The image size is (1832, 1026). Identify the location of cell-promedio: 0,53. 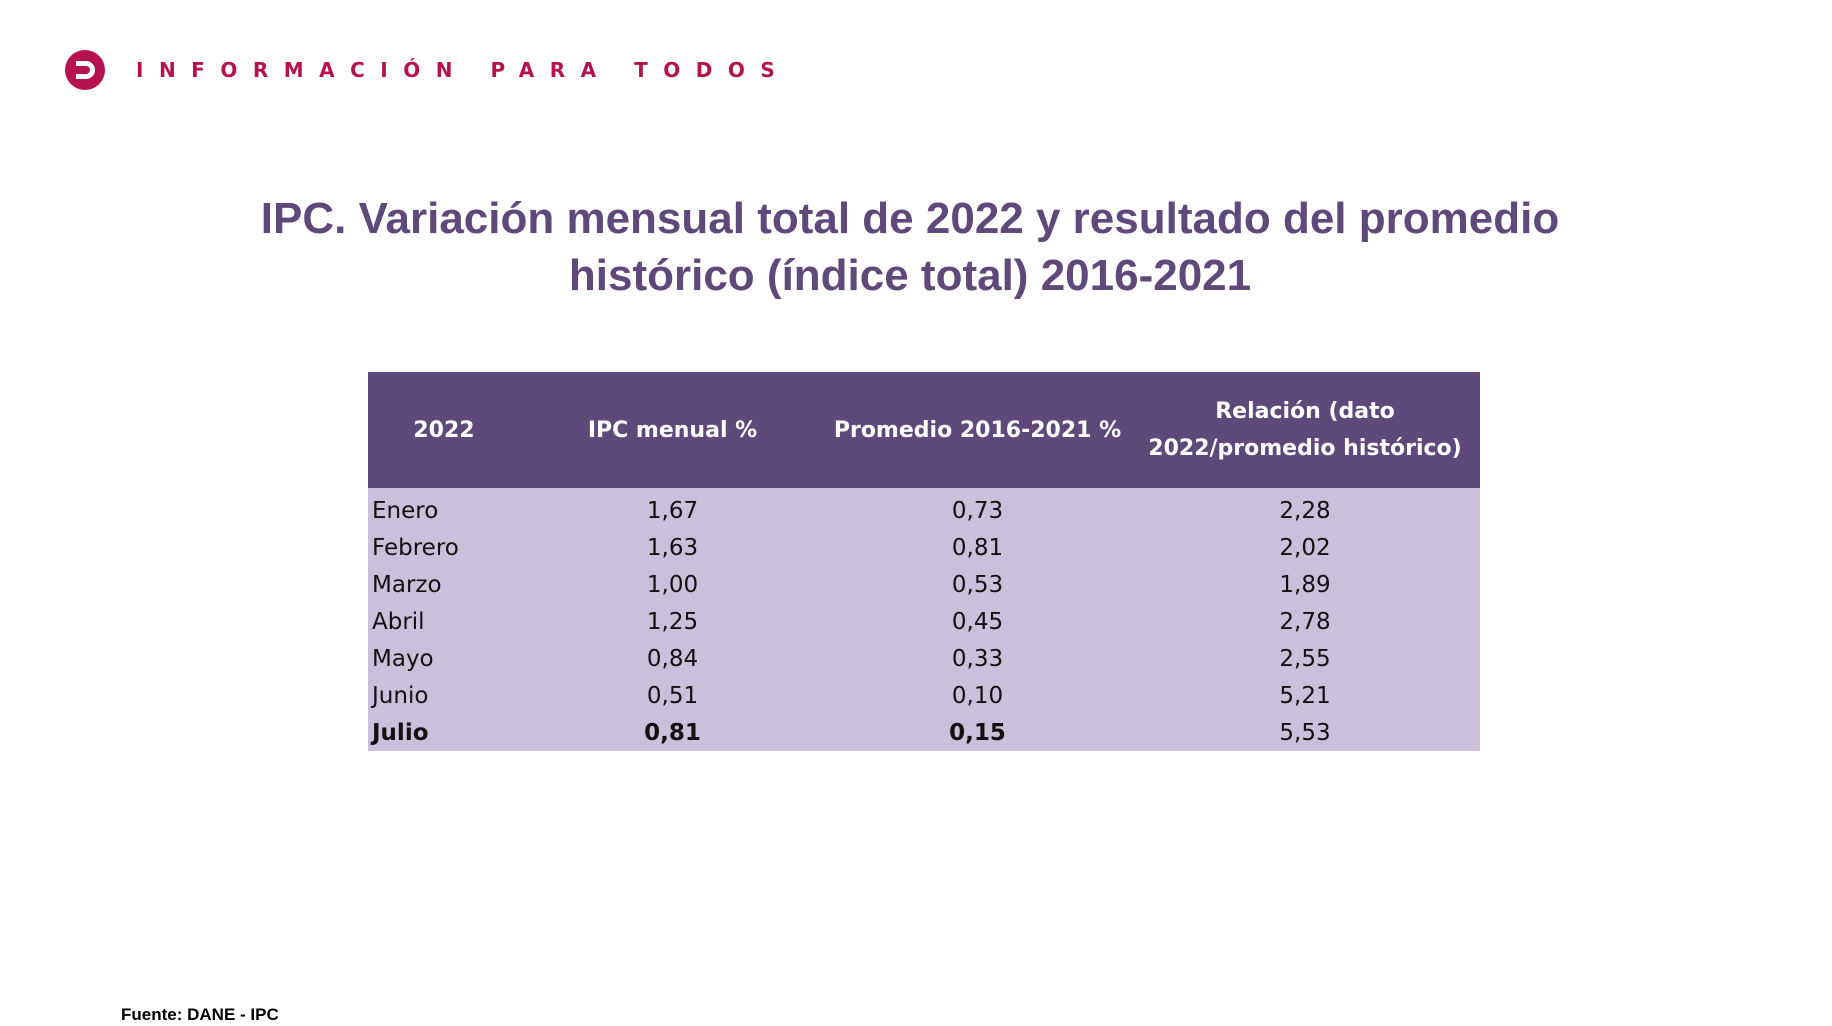
(977, 584).